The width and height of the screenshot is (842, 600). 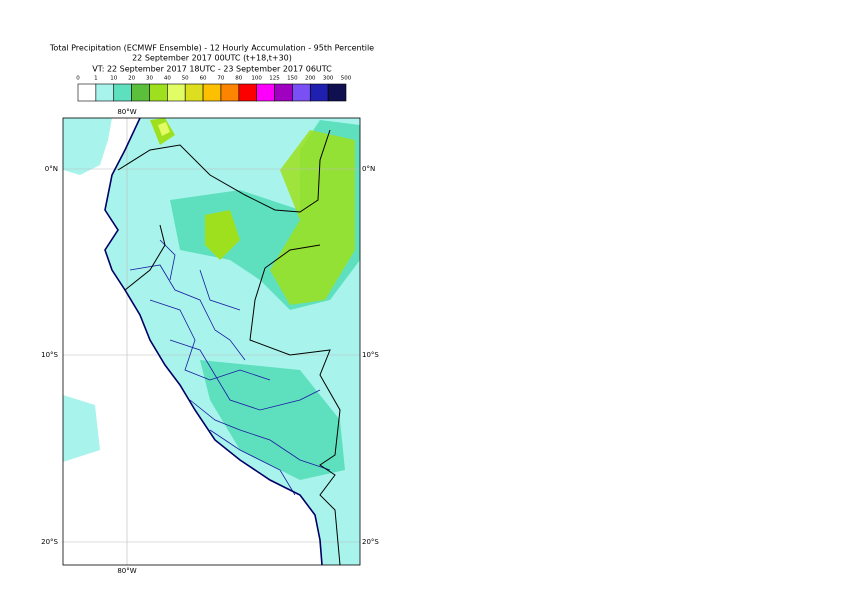 I want to click on colorbar-label: 125, so click(x=274, y=79).